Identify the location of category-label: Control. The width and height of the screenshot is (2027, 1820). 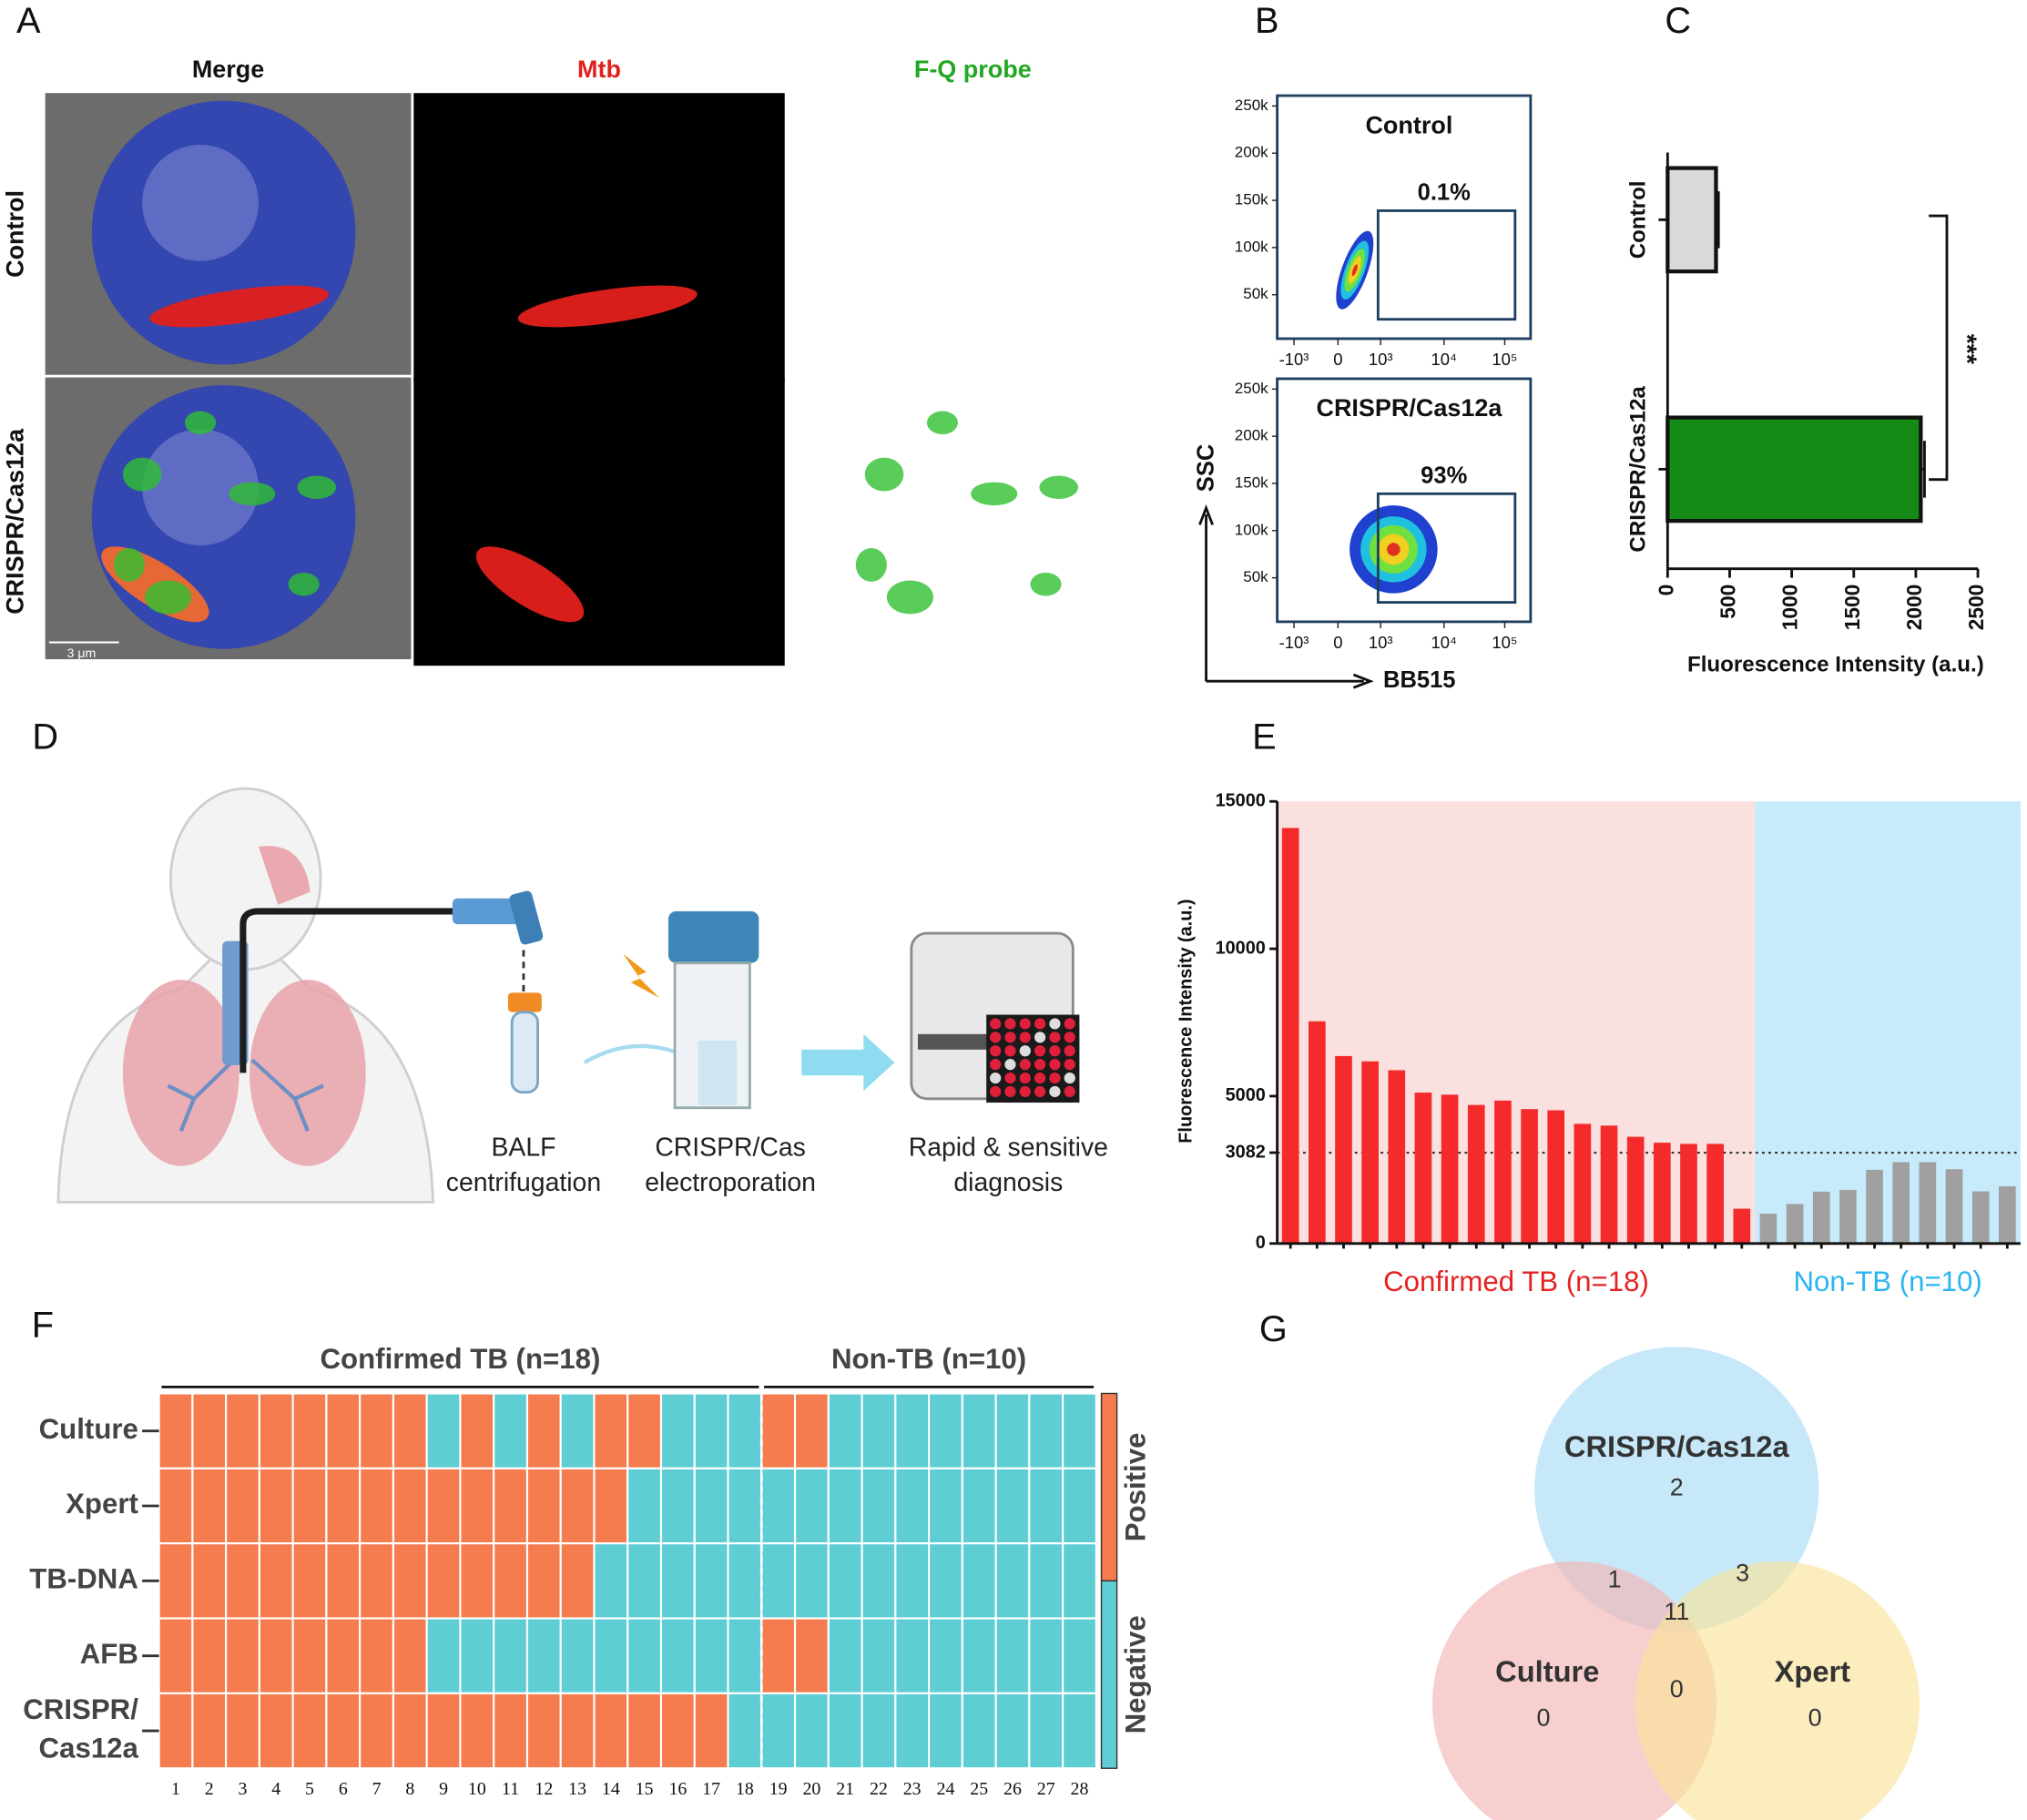
(1637, 220).